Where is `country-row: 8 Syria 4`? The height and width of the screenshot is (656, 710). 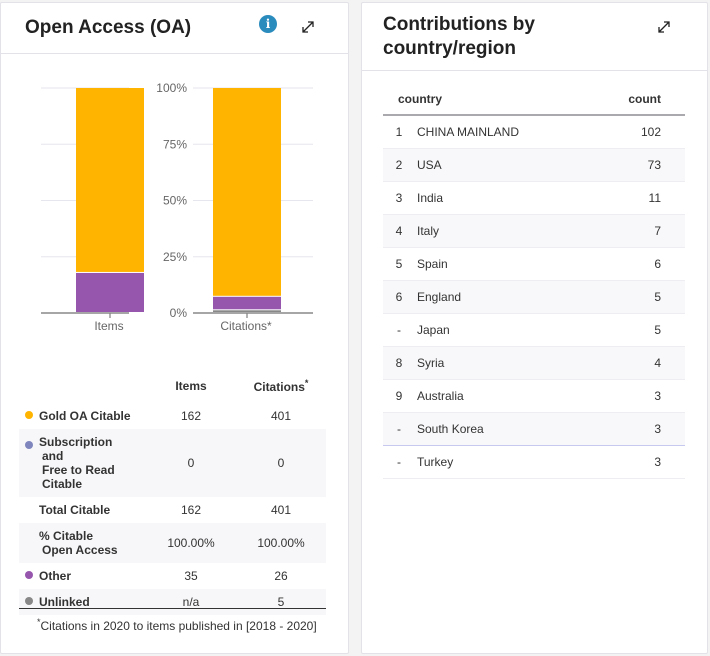
country-row: 8 Syria 4 is located at coordinates (534, 363).